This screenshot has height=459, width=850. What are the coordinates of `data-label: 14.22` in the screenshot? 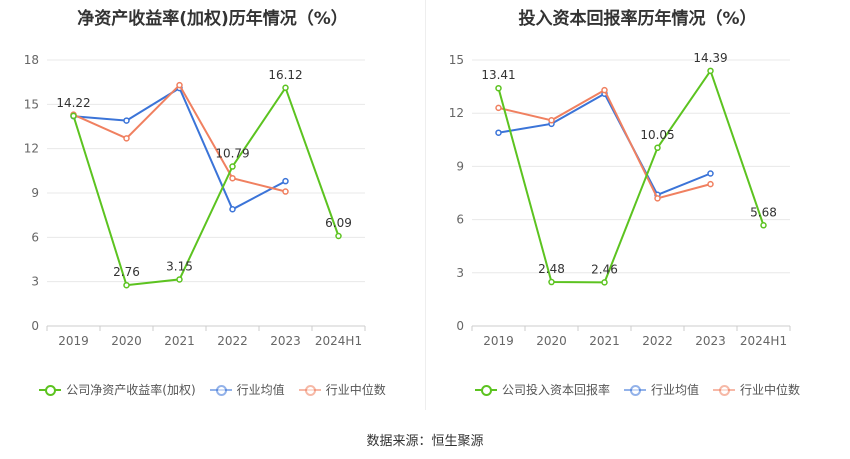 It's located at (73, 103).